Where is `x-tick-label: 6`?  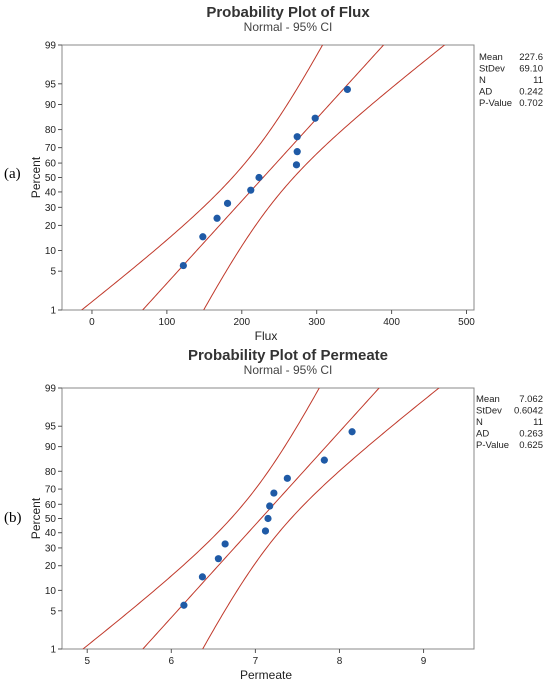
x-tick-label: 6 is located at coordinates (172, 661).